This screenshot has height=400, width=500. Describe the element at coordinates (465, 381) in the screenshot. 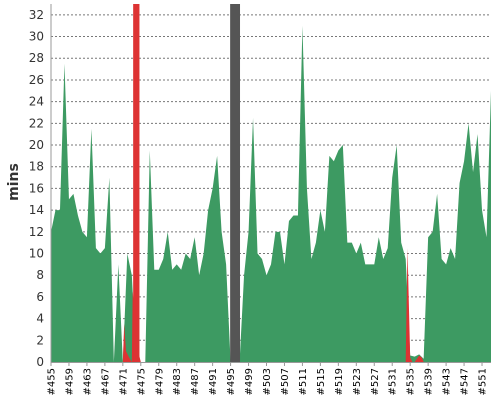

I see `x-tick-label: #547` at that location.